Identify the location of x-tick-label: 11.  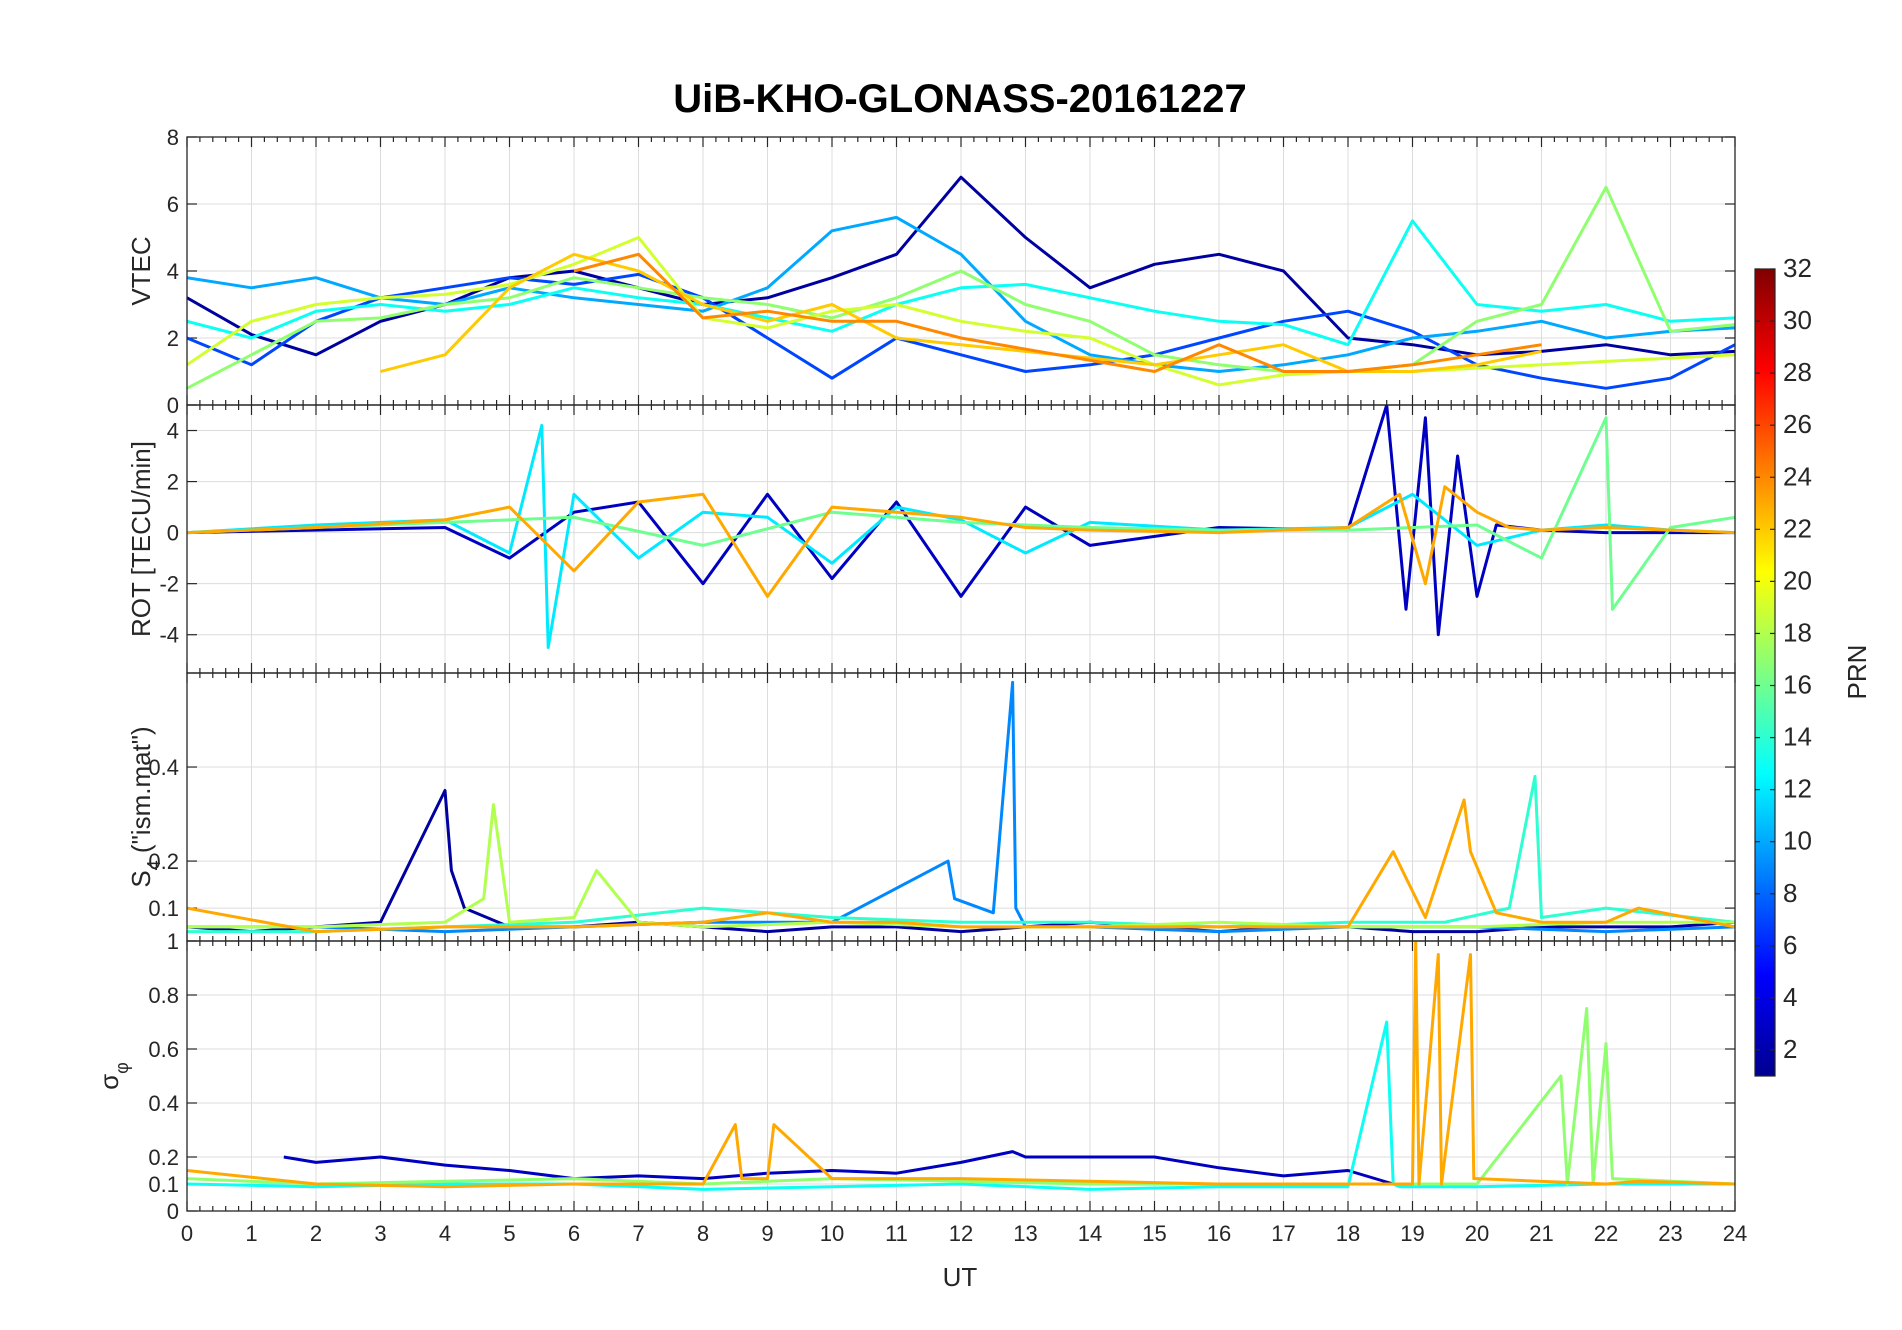
(896, 1233).